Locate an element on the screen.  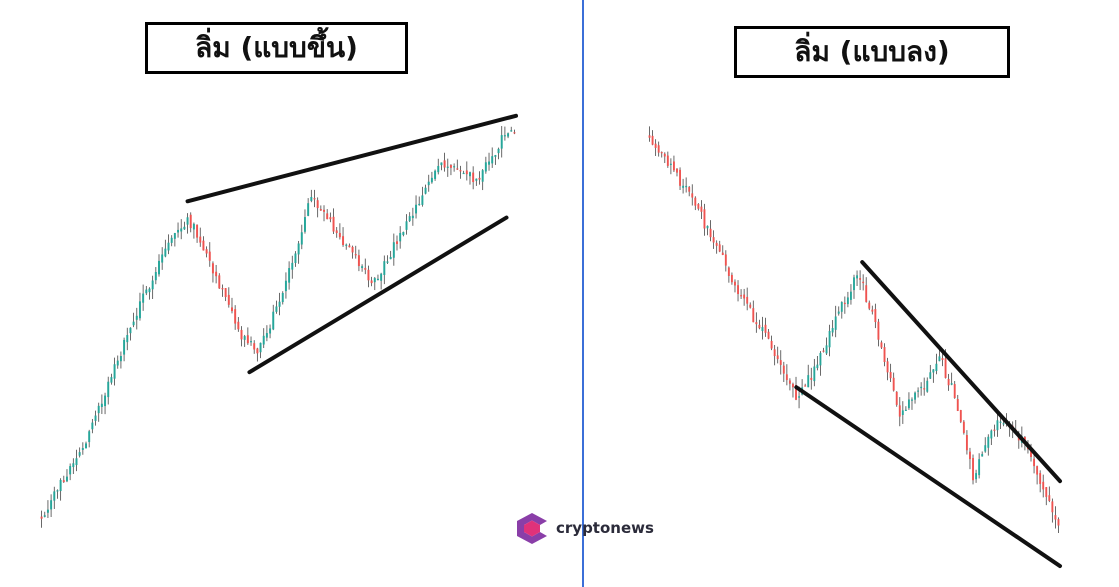
cryptonews-logo-icon is located at coordinates (532, 528).